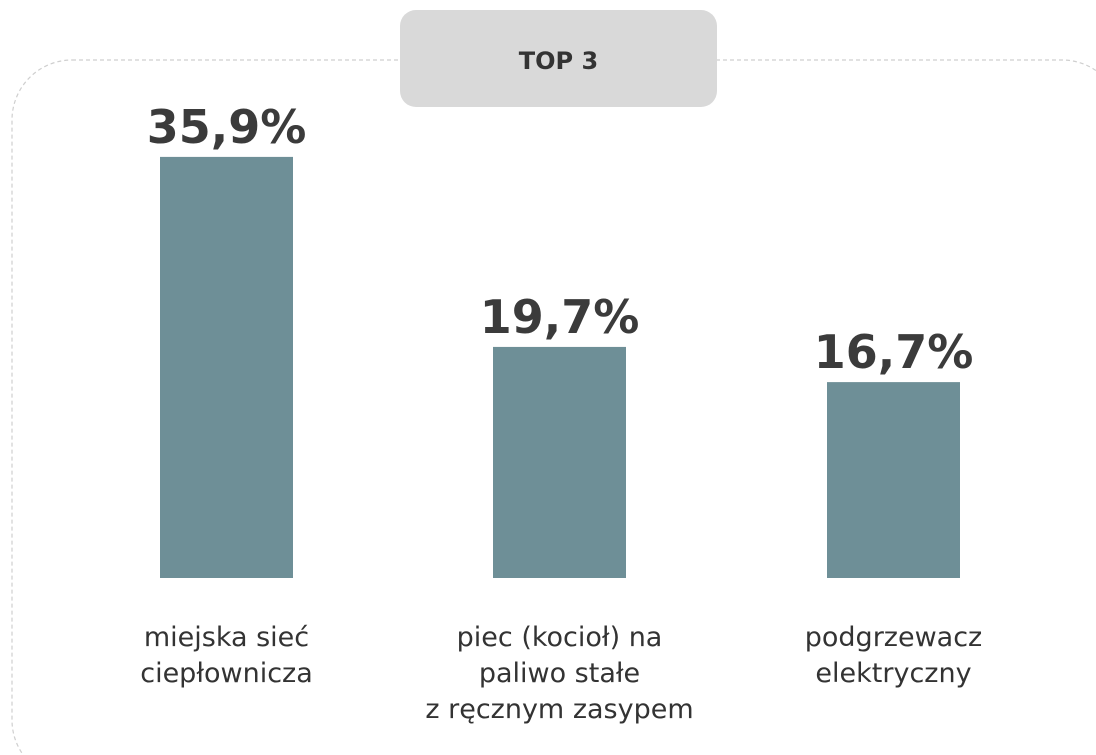  I want to click on title-tab, so click(558, 58).